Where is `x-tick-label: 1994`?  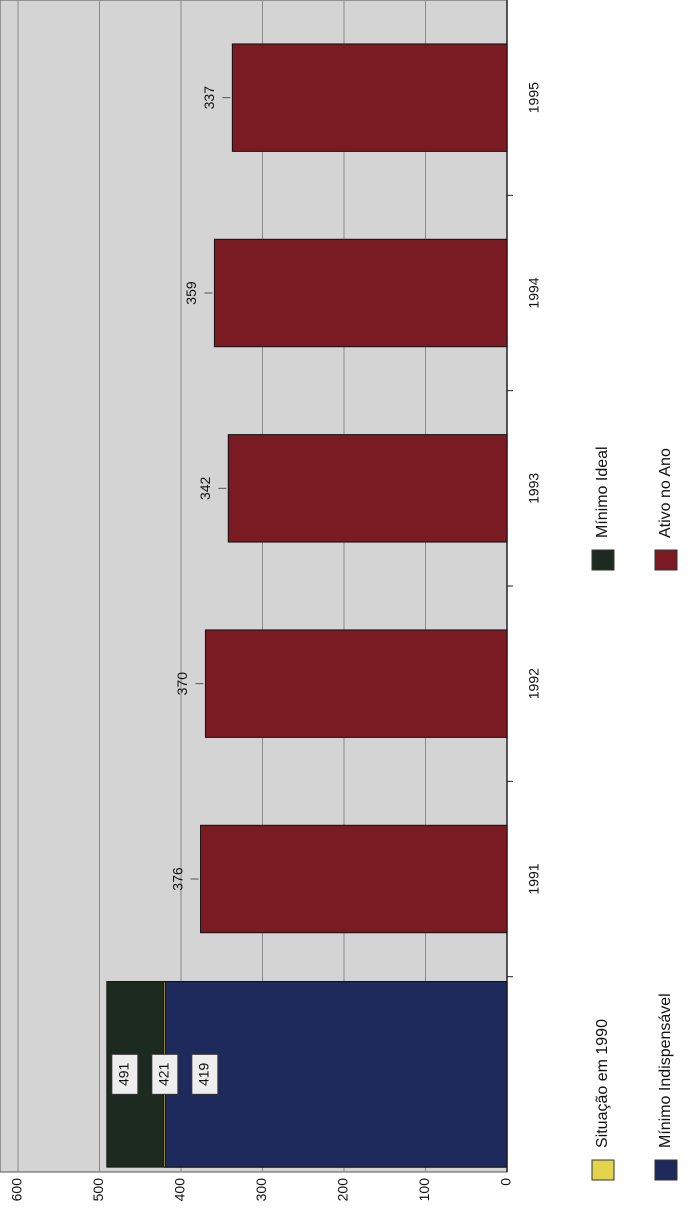 x-tick-label: 1994 is located at coordinates (534, 292).